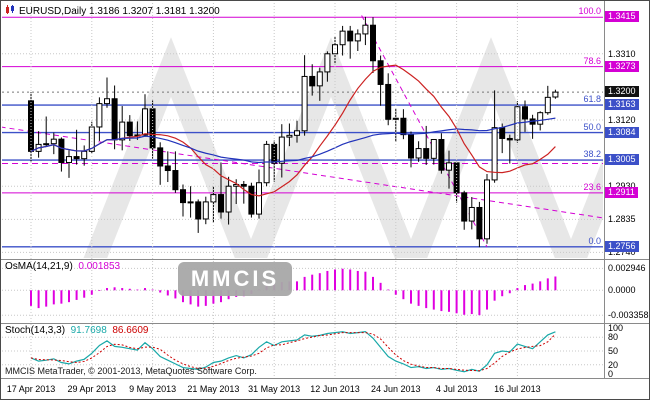 The height and width of the screenshot is (400, 650). I want to click on osma-title: OsMA(14,21,9) 0.001853, so click(62, 266).